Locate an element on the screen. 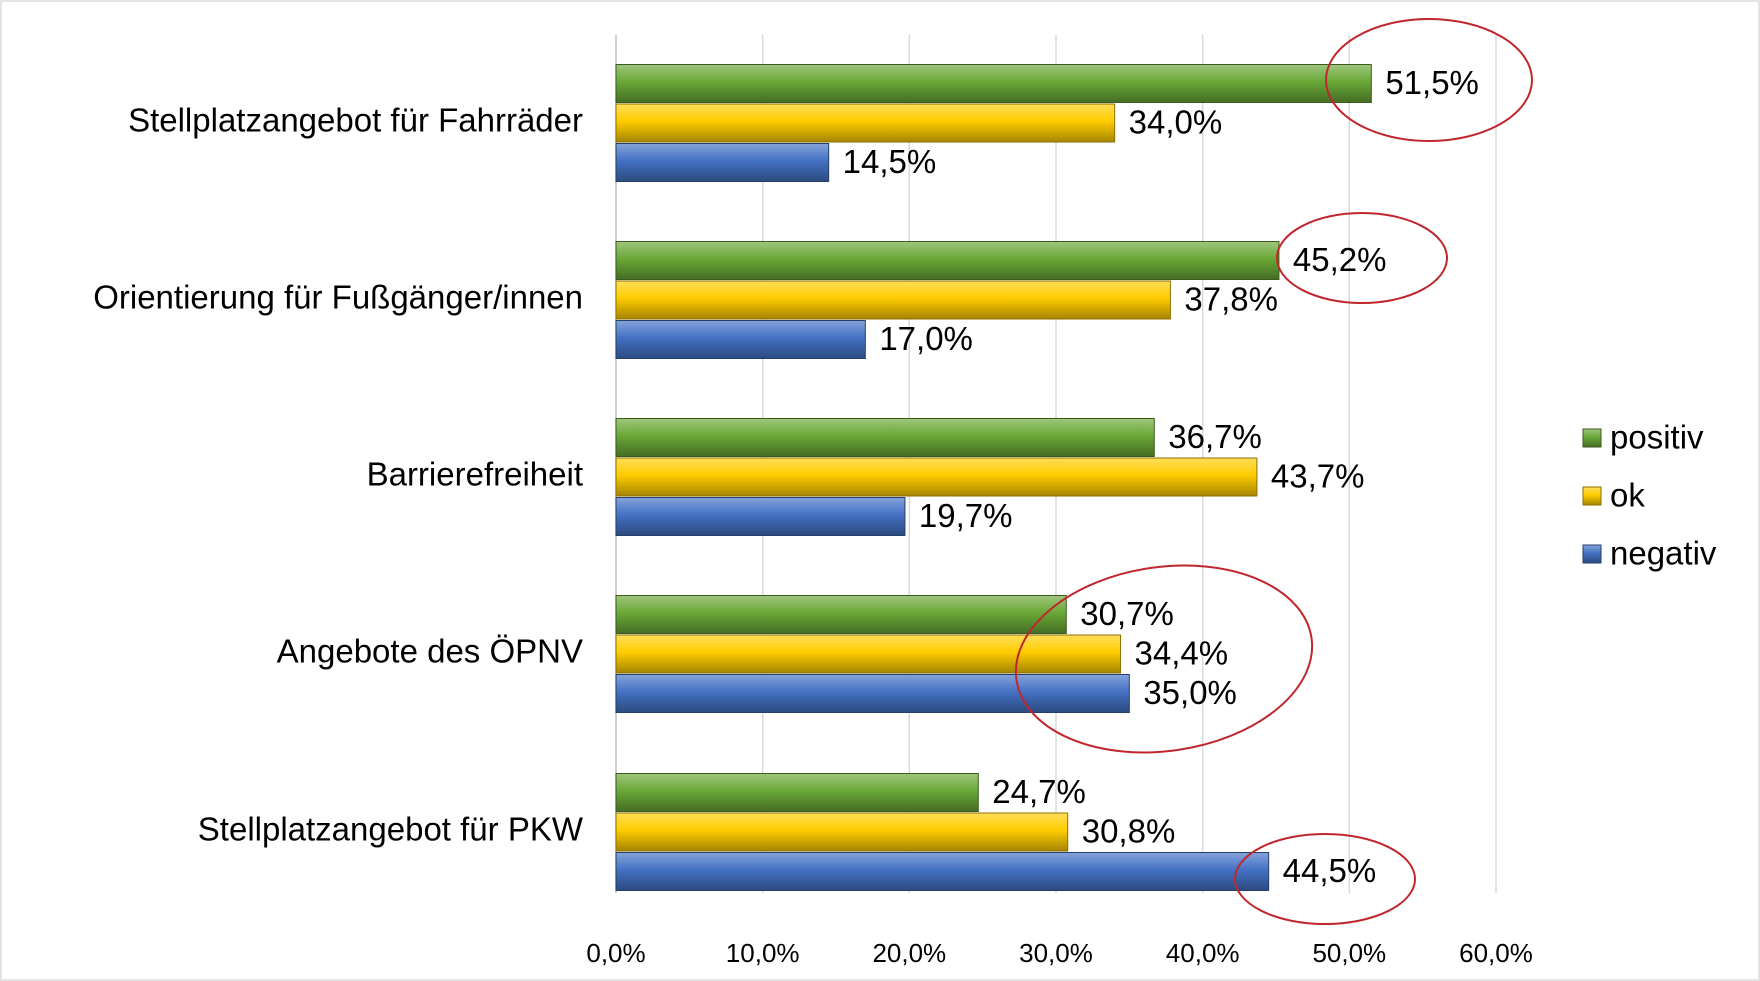 The width and height of the screenshot is (1760, 981). value-label: 45,2% is located at coordinates (1340, 259).